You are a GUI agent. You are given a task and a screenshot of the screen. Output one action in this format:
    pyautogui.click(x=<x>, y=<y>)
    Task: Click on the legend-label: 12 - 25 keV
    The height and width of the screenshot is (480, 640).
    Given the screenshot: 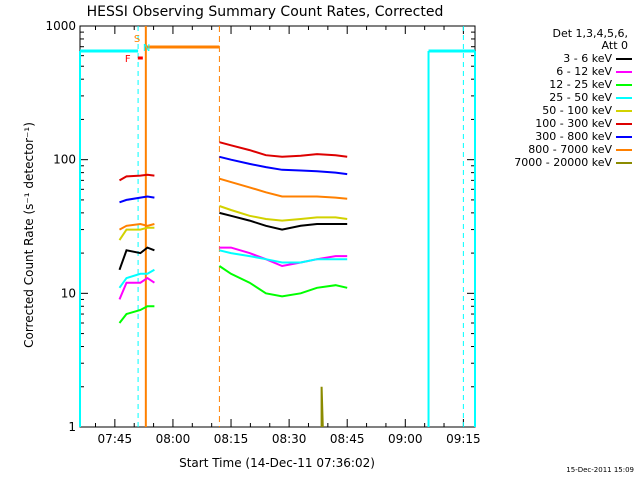 What is the action you would take?
    pyautogui.click(x=580, y=84)
    